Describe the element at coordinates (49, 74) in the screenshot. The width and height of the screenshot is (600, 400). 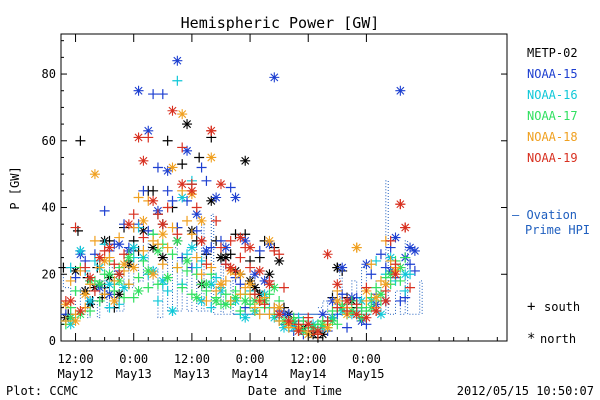
I see `y-tick-label: 80` at that location.